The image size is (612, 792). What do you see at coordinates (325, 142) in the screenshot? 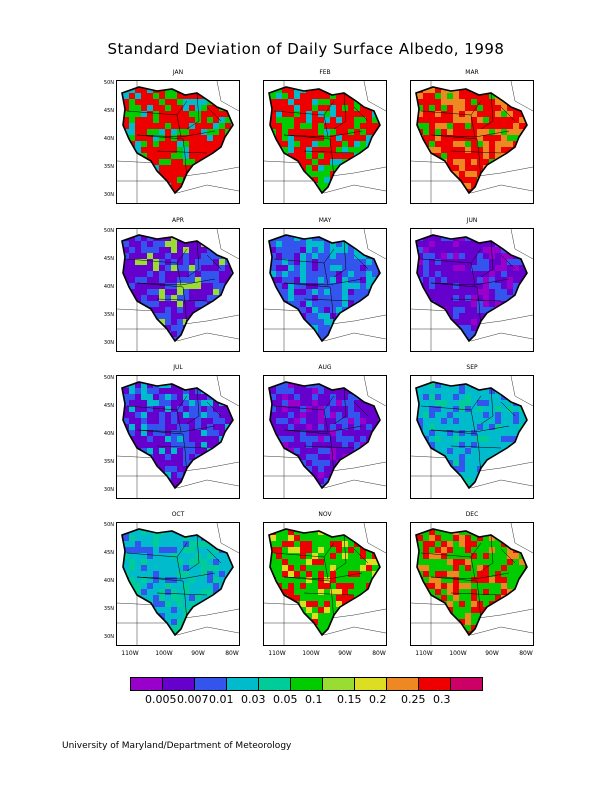
I see `map-panel-feb` at bounding box center [325, 142].